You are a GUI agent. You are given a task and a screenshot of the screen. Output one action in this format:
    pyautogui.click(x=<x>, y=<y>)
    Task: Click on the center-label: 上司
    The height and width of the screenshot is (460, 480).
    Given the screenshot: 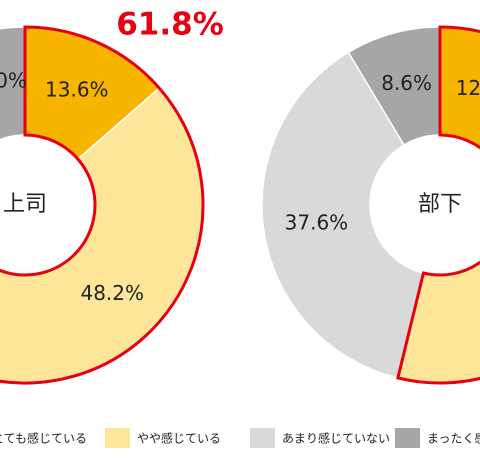 What is the action you would take?
    pyautogui.click(x=25, y=204)
    